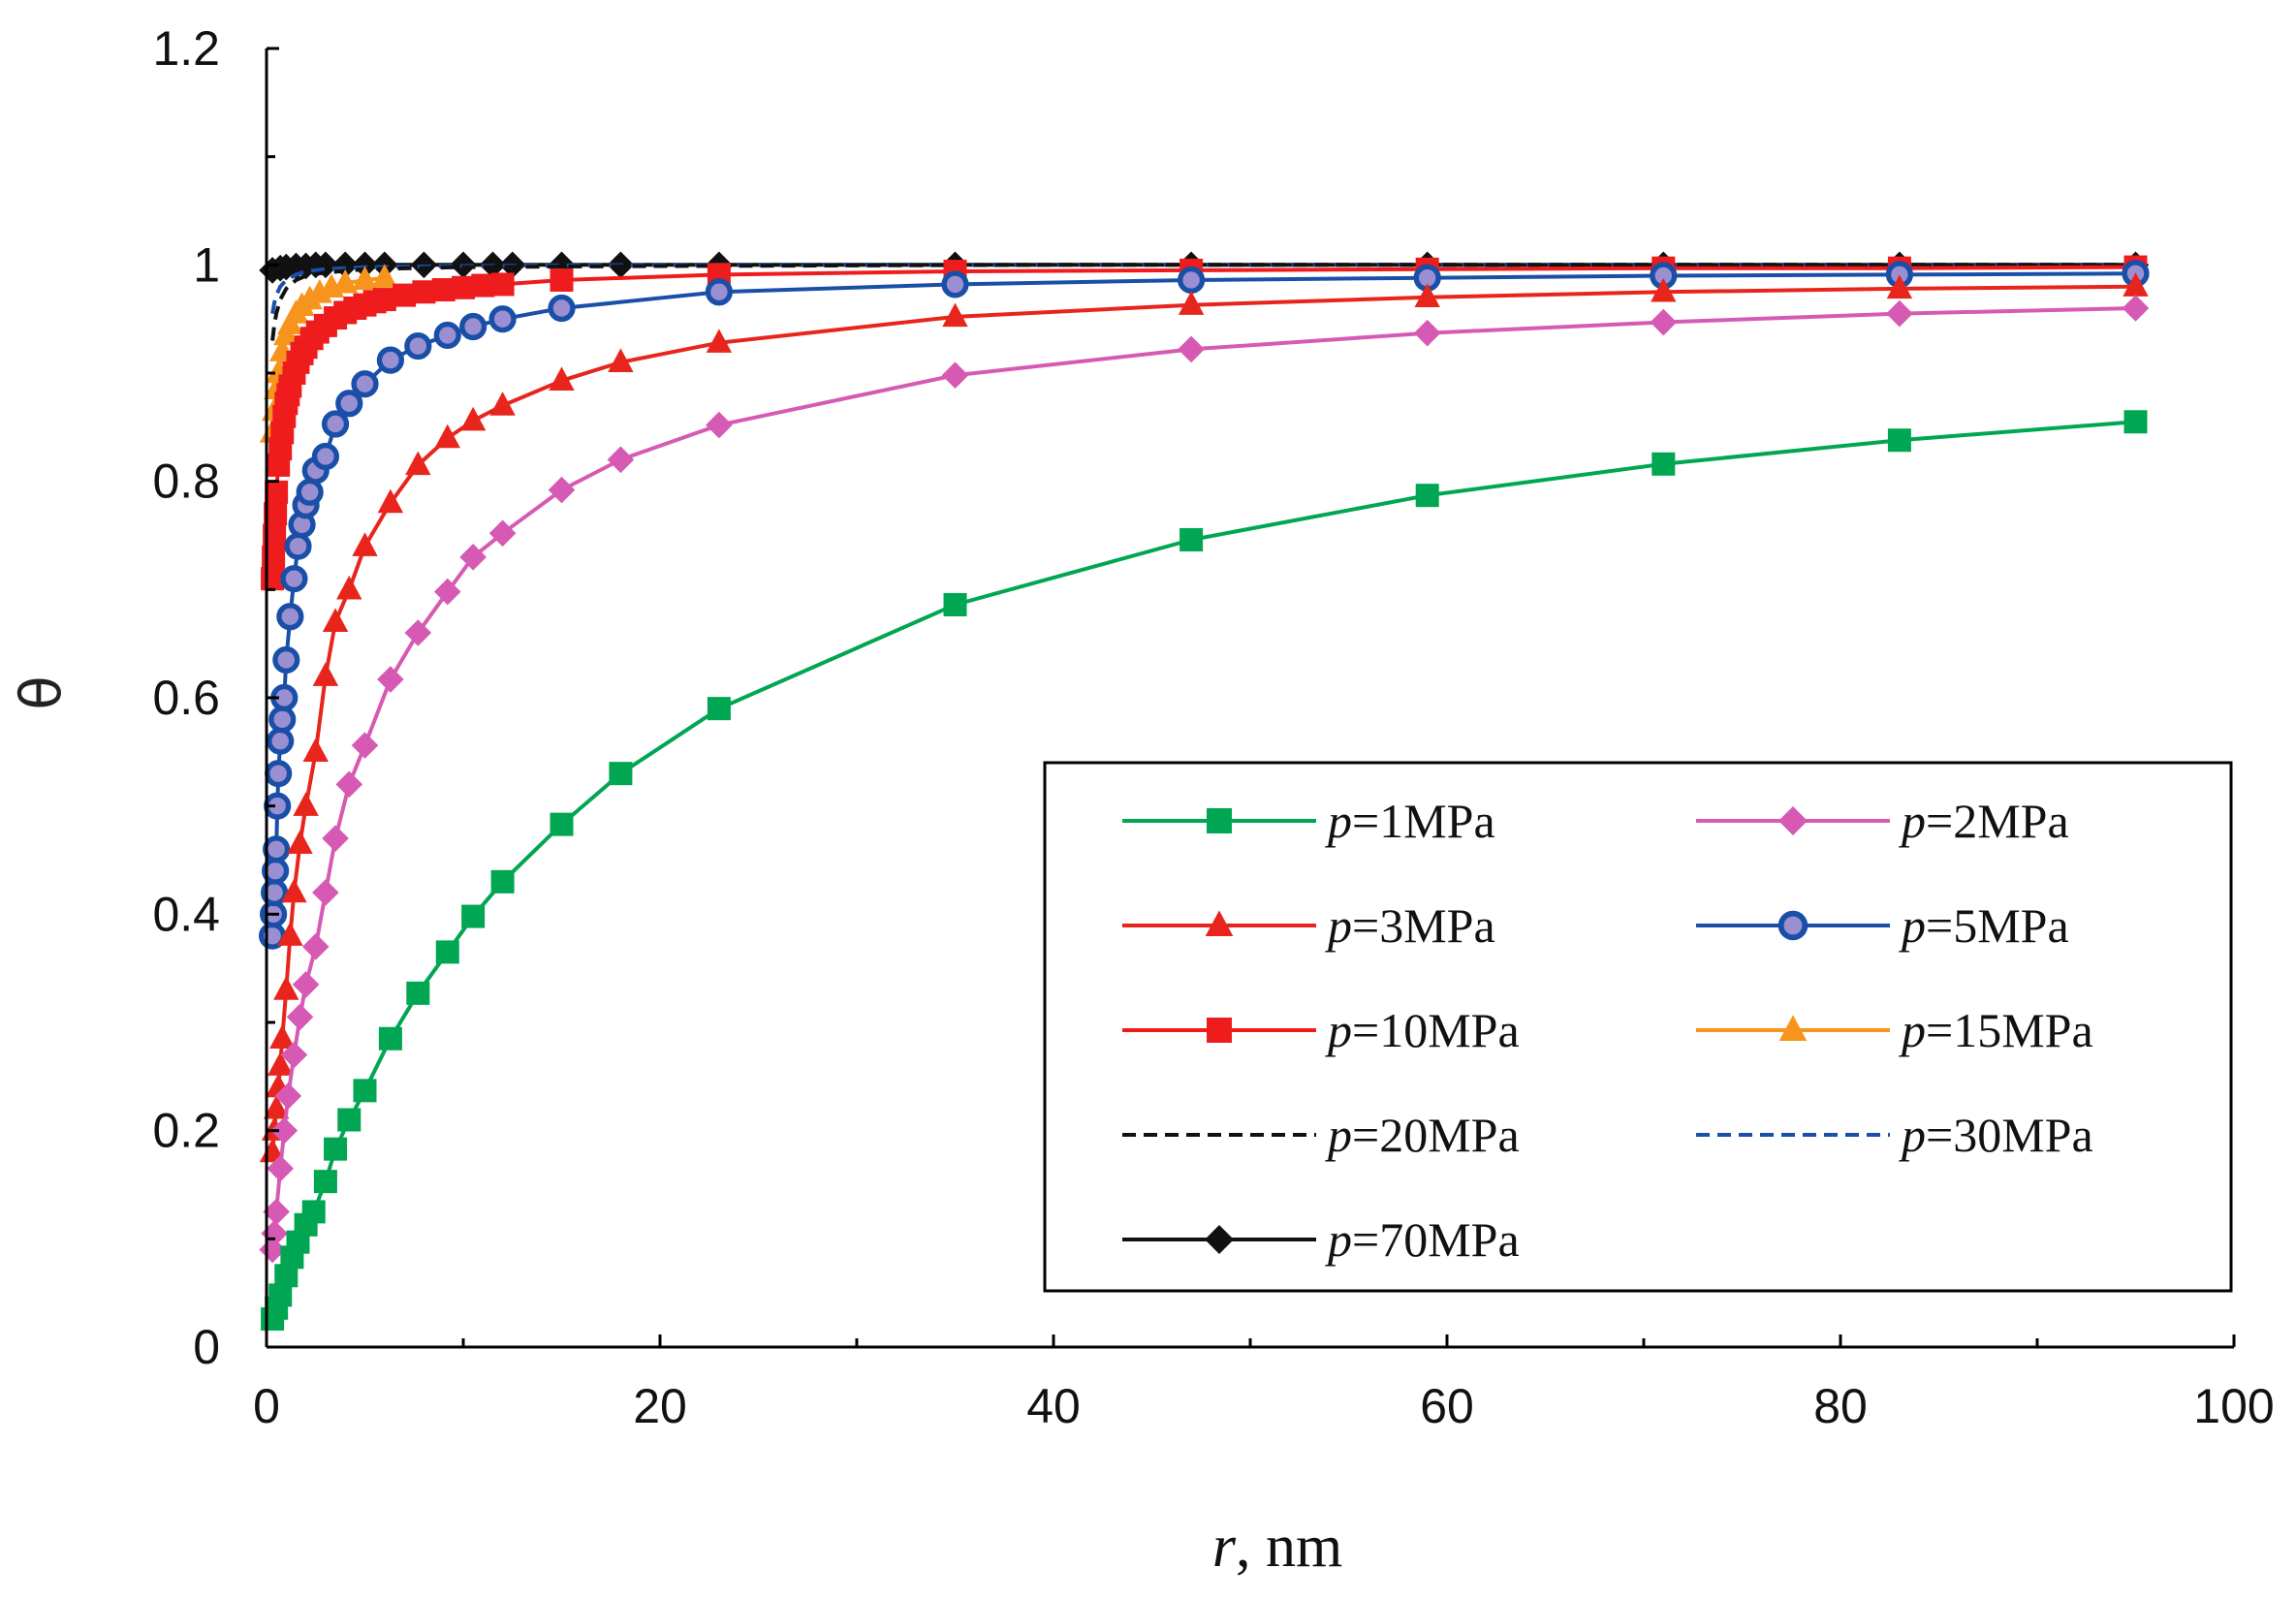 The width and height of the screenshot is (2296, 1600). Describe the element at coordinates (1436, 1239) in the screenshot. I see `legend-label-value: =70MPa` at that location.